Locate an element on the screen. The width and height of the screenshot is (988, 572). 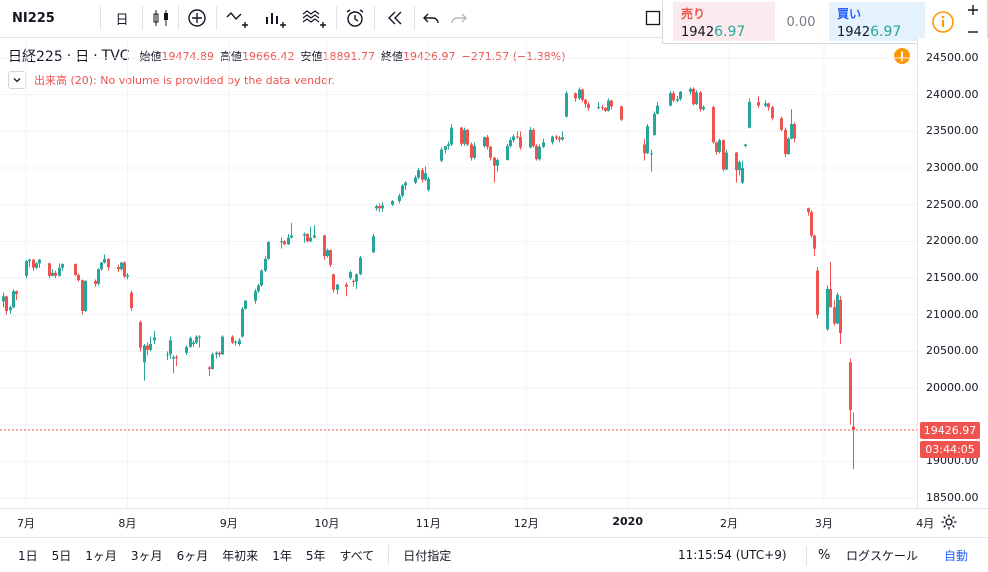
goto-date-button: 日付指定 is located at coordinates (427, 555).